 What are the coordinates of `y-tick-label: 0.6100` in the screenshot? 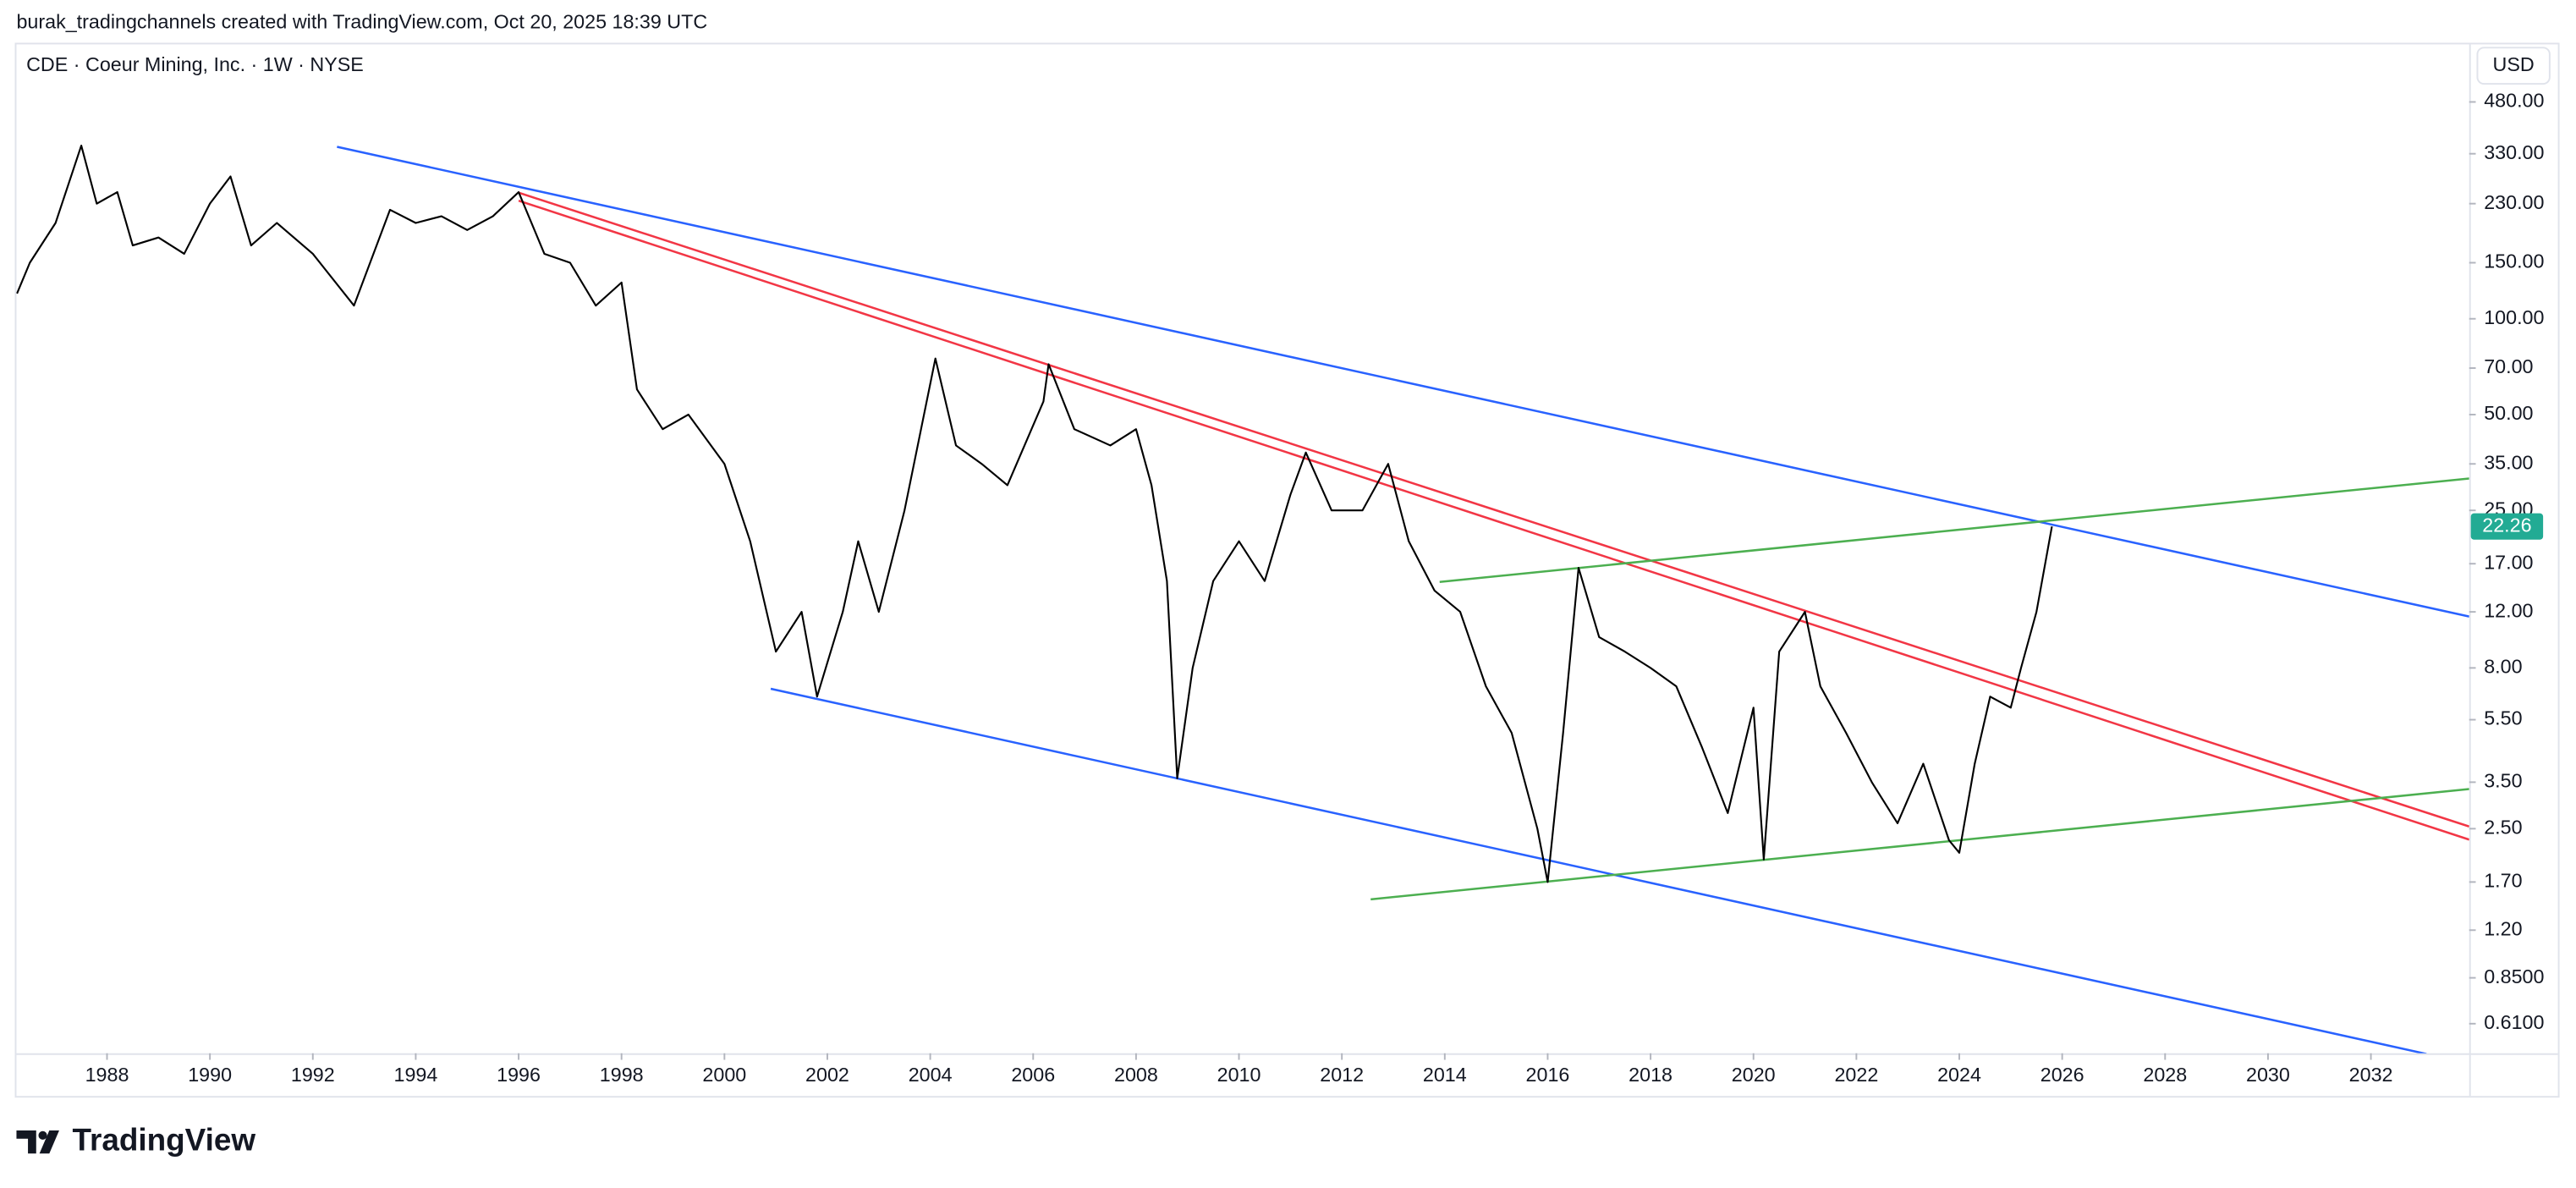 It's located at (2514, 1022).